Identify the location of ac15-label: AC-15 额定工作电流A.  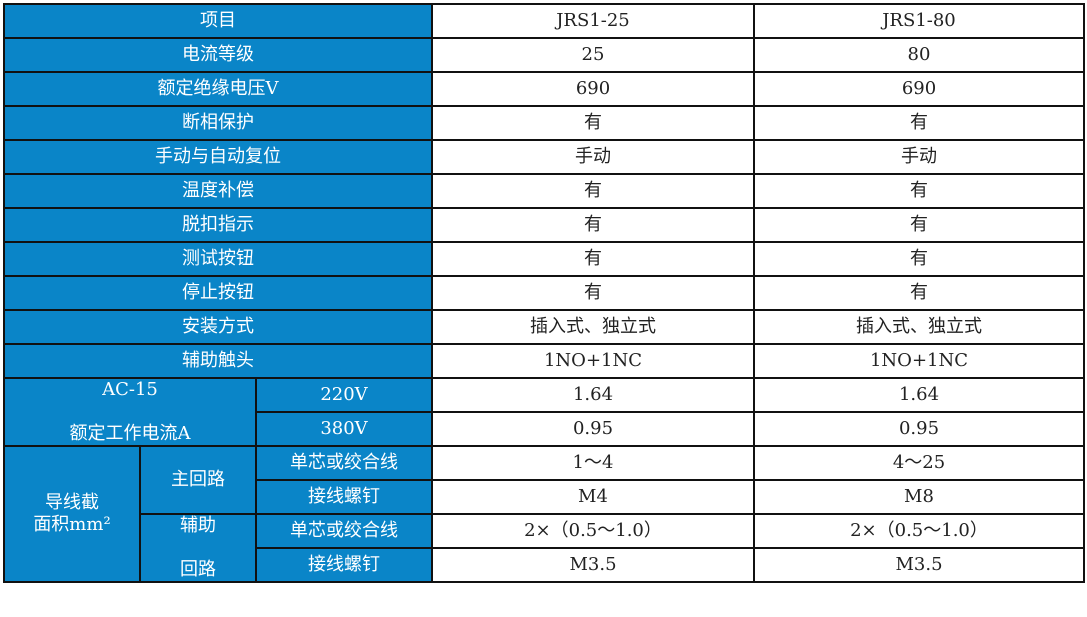
(130, 412).